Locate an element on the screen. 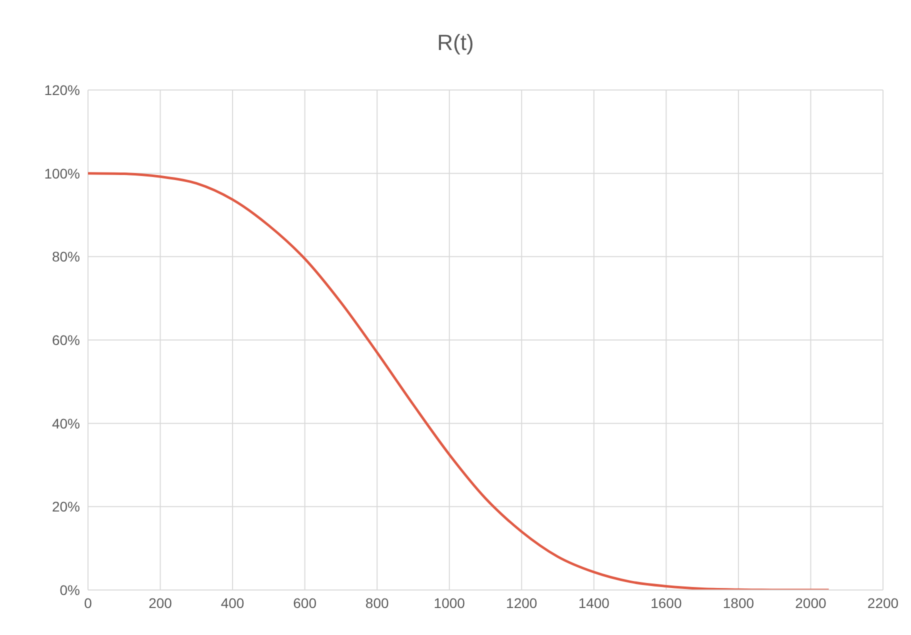  x-tick-label: 2000 is located at coordinates (811, 602).